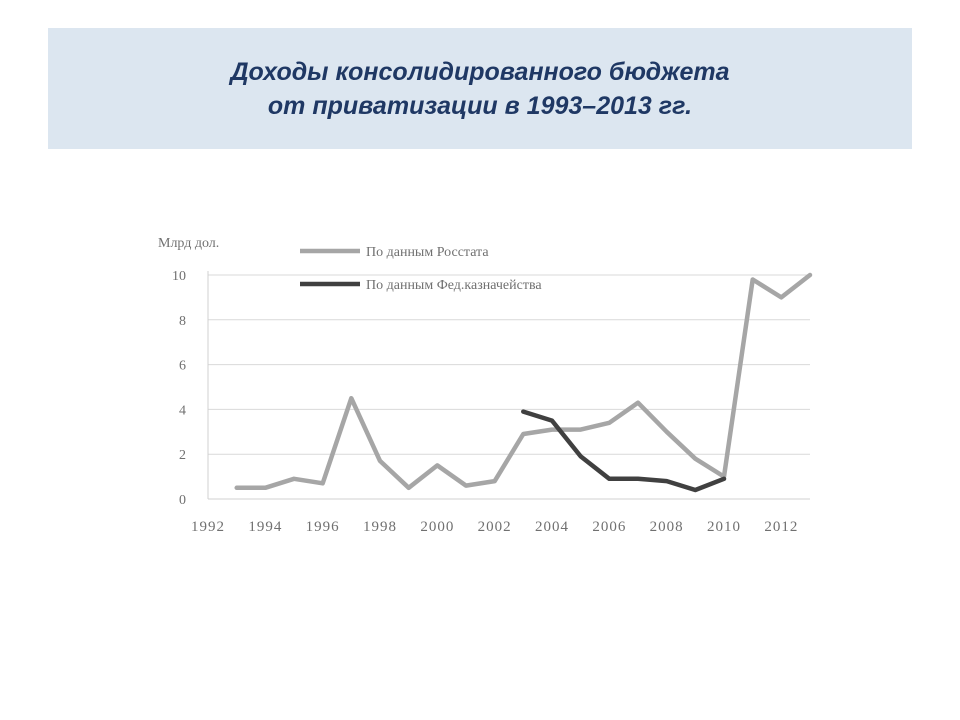 The height and width of the screenshot is (720, 960). What do you see at coordinates (208, 527) in the screenshot?
I see `x-tick-label: 1992` at bounding box center [208, 527].